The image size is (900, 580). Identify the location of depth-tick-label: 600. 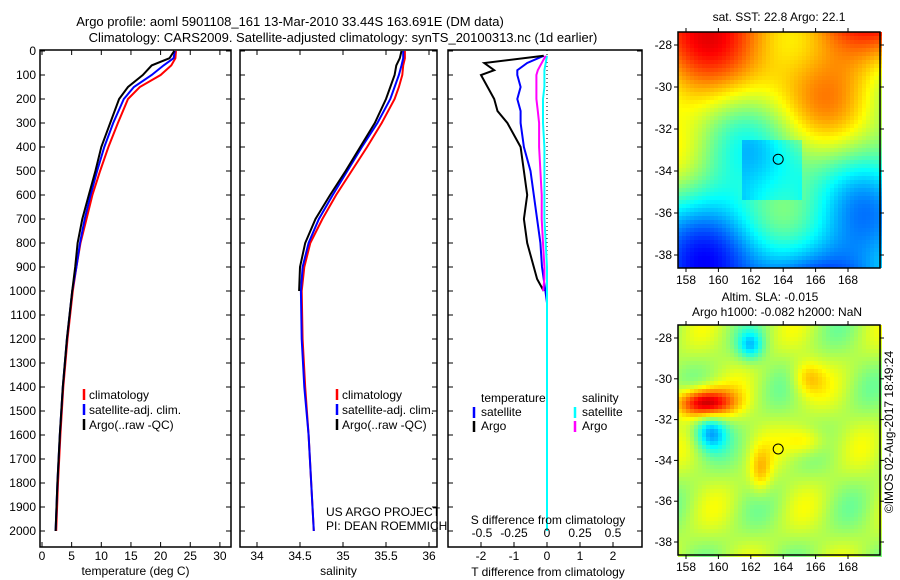
(26, 195).